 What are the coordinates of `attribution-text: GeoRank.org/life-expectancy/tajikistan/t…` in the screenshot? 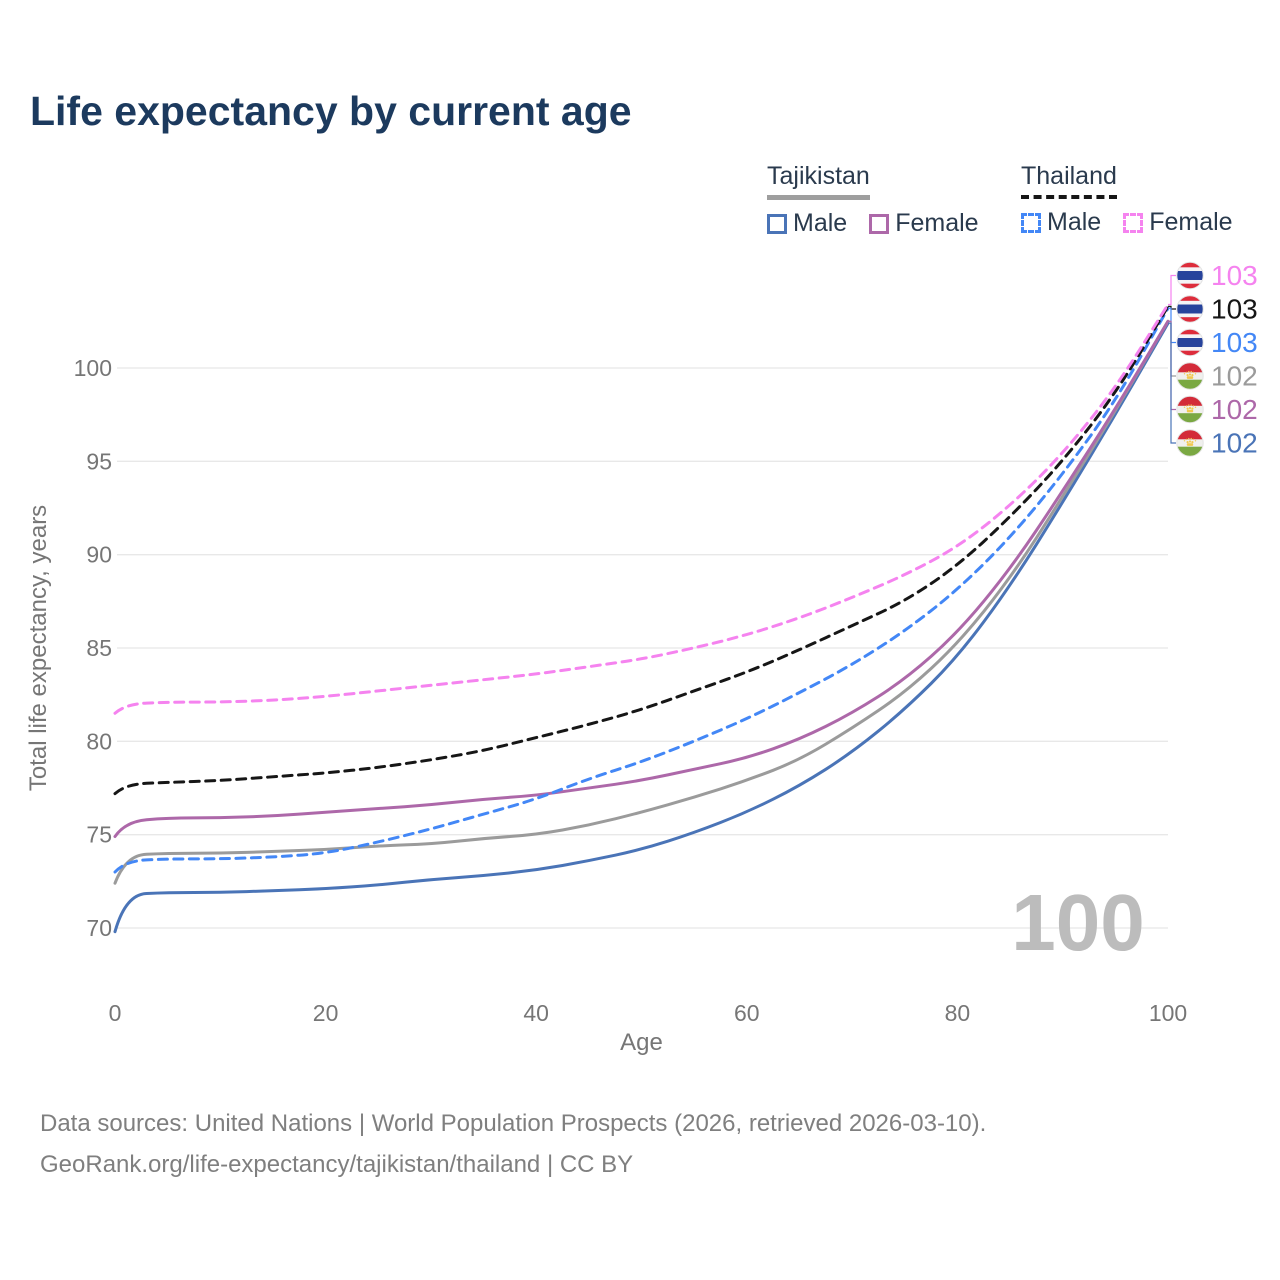 It's located at (337, 1164).